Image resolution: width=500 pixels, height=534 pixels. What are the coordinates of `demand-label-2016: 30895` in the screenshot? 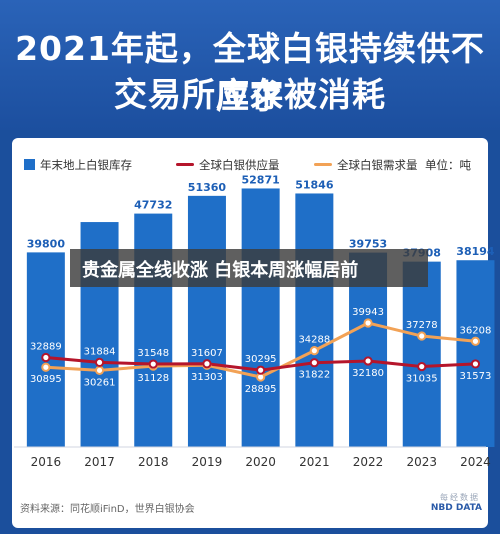 It's located at (46, 379).